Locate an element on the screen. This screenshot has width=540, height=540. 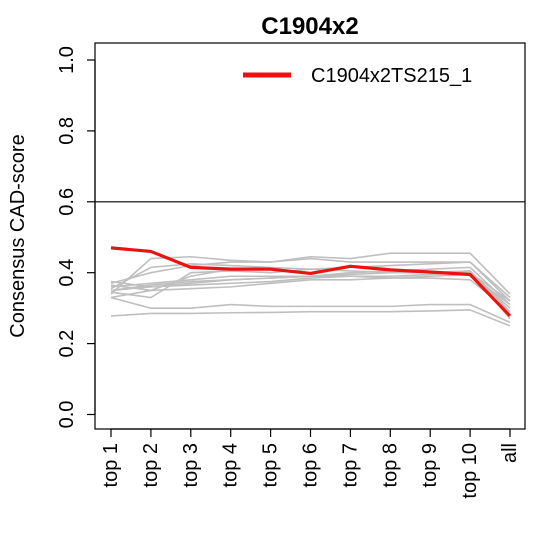
legend-entry-label: C1904x2TS215_1 is located at coordinates (391, 76).